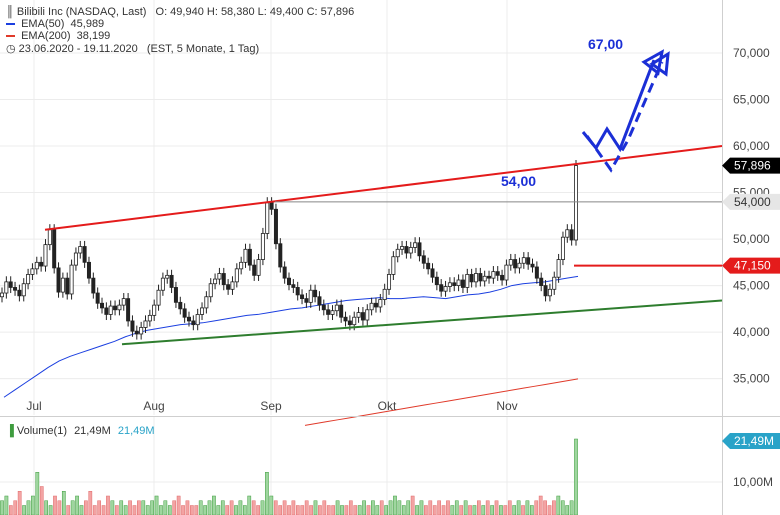 The image size is (780, 515). What do you see at coordinates (10, 12) in the screenshot?
I see `candle-icon: ║` at bounding box center [10, 12].